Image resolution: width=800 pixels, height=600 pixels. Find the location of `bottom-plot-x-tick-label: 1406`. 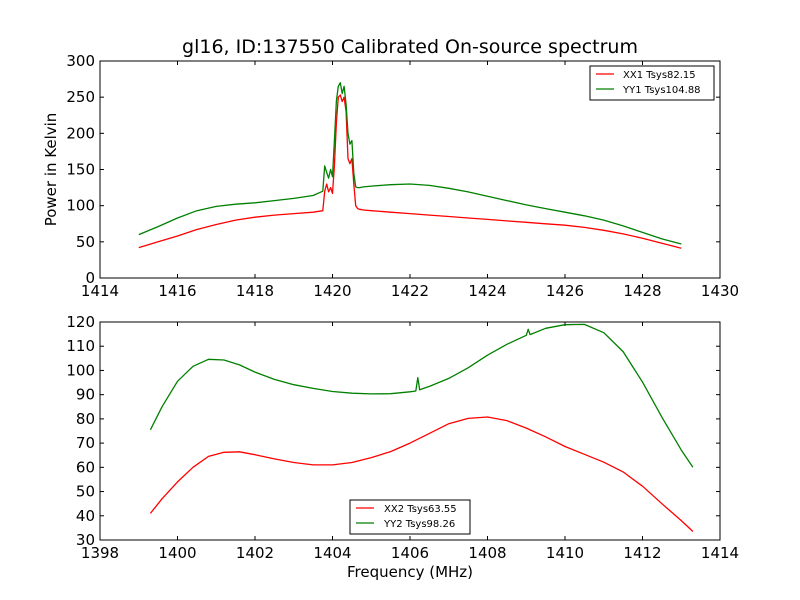

bottom-plot-x-tick-label: 1406 is located at coordinates (410, 553).